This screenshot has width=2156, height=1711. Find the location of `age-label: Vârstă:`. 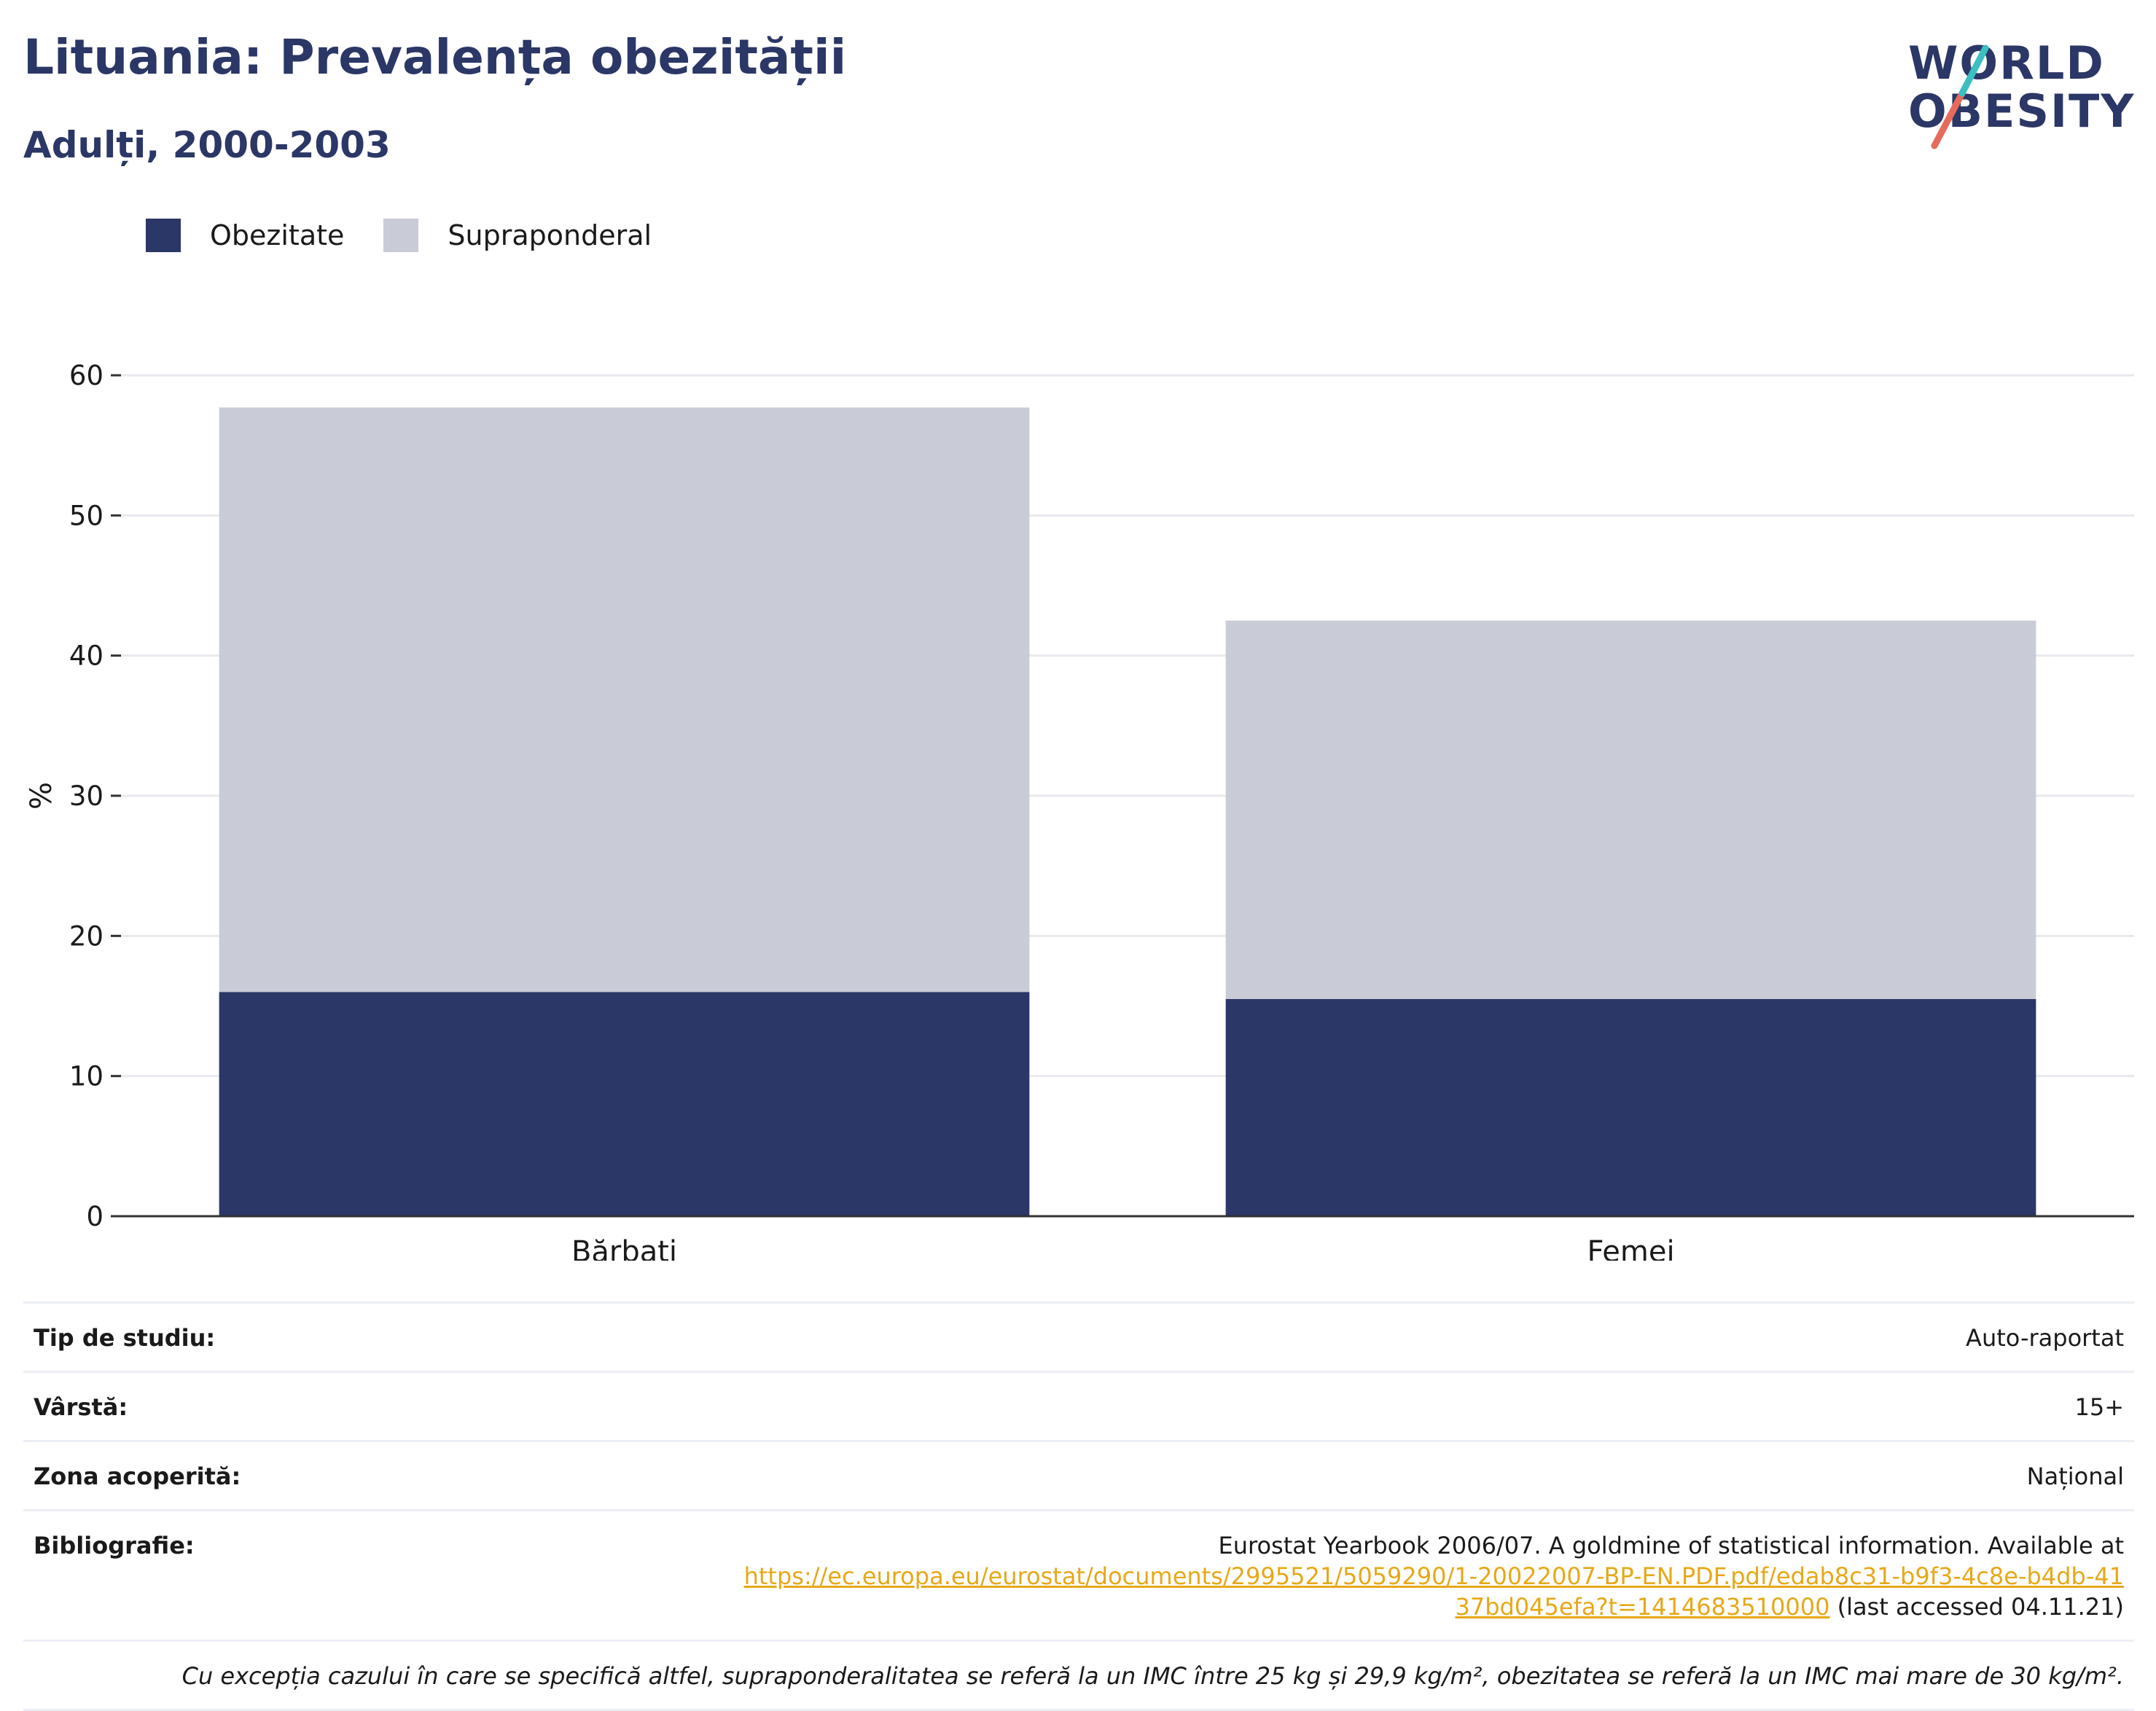

age-label: Vârstă: is located at coordinates (81, 1407).